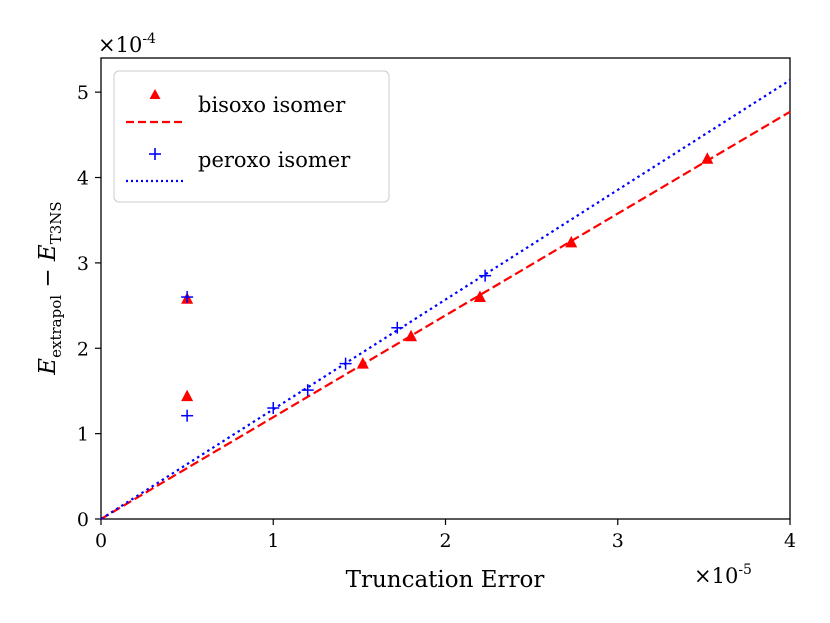 Image resolution: width=830 pixels, height=623 pixels. I want to click on y-multiplier-base: ×10, so click(120, 45).